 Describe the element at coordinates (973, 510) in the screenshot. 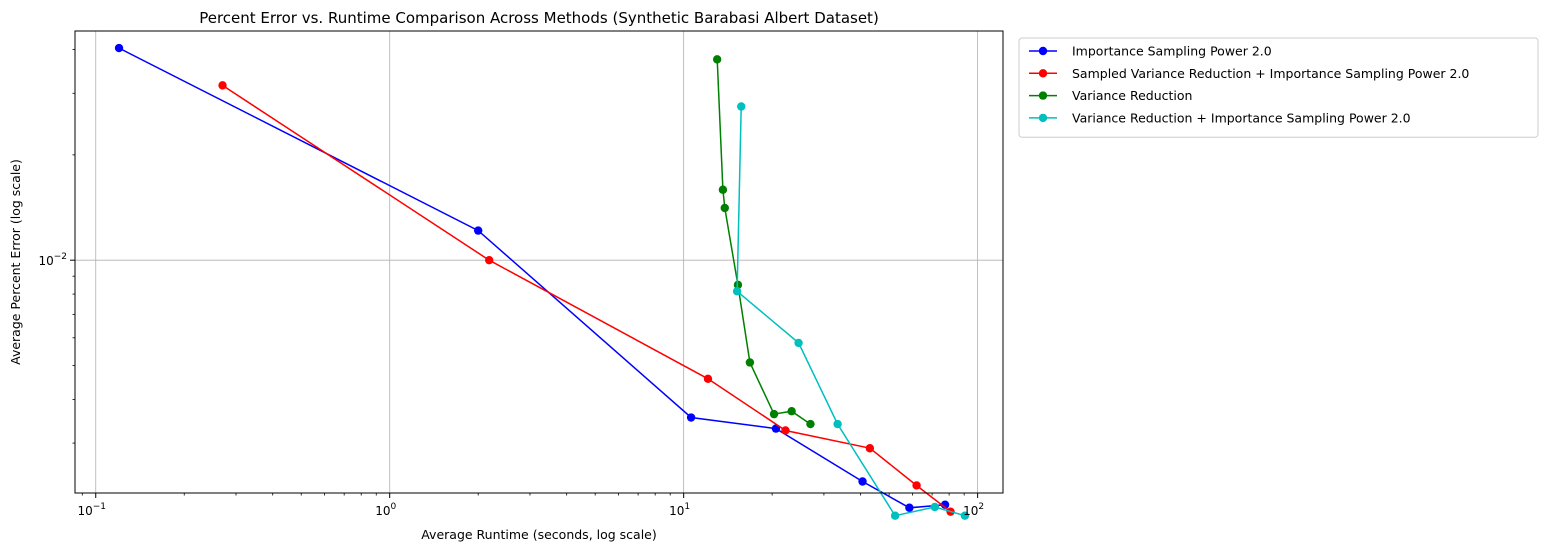

I see `x-tick-label: 10²` at that location.